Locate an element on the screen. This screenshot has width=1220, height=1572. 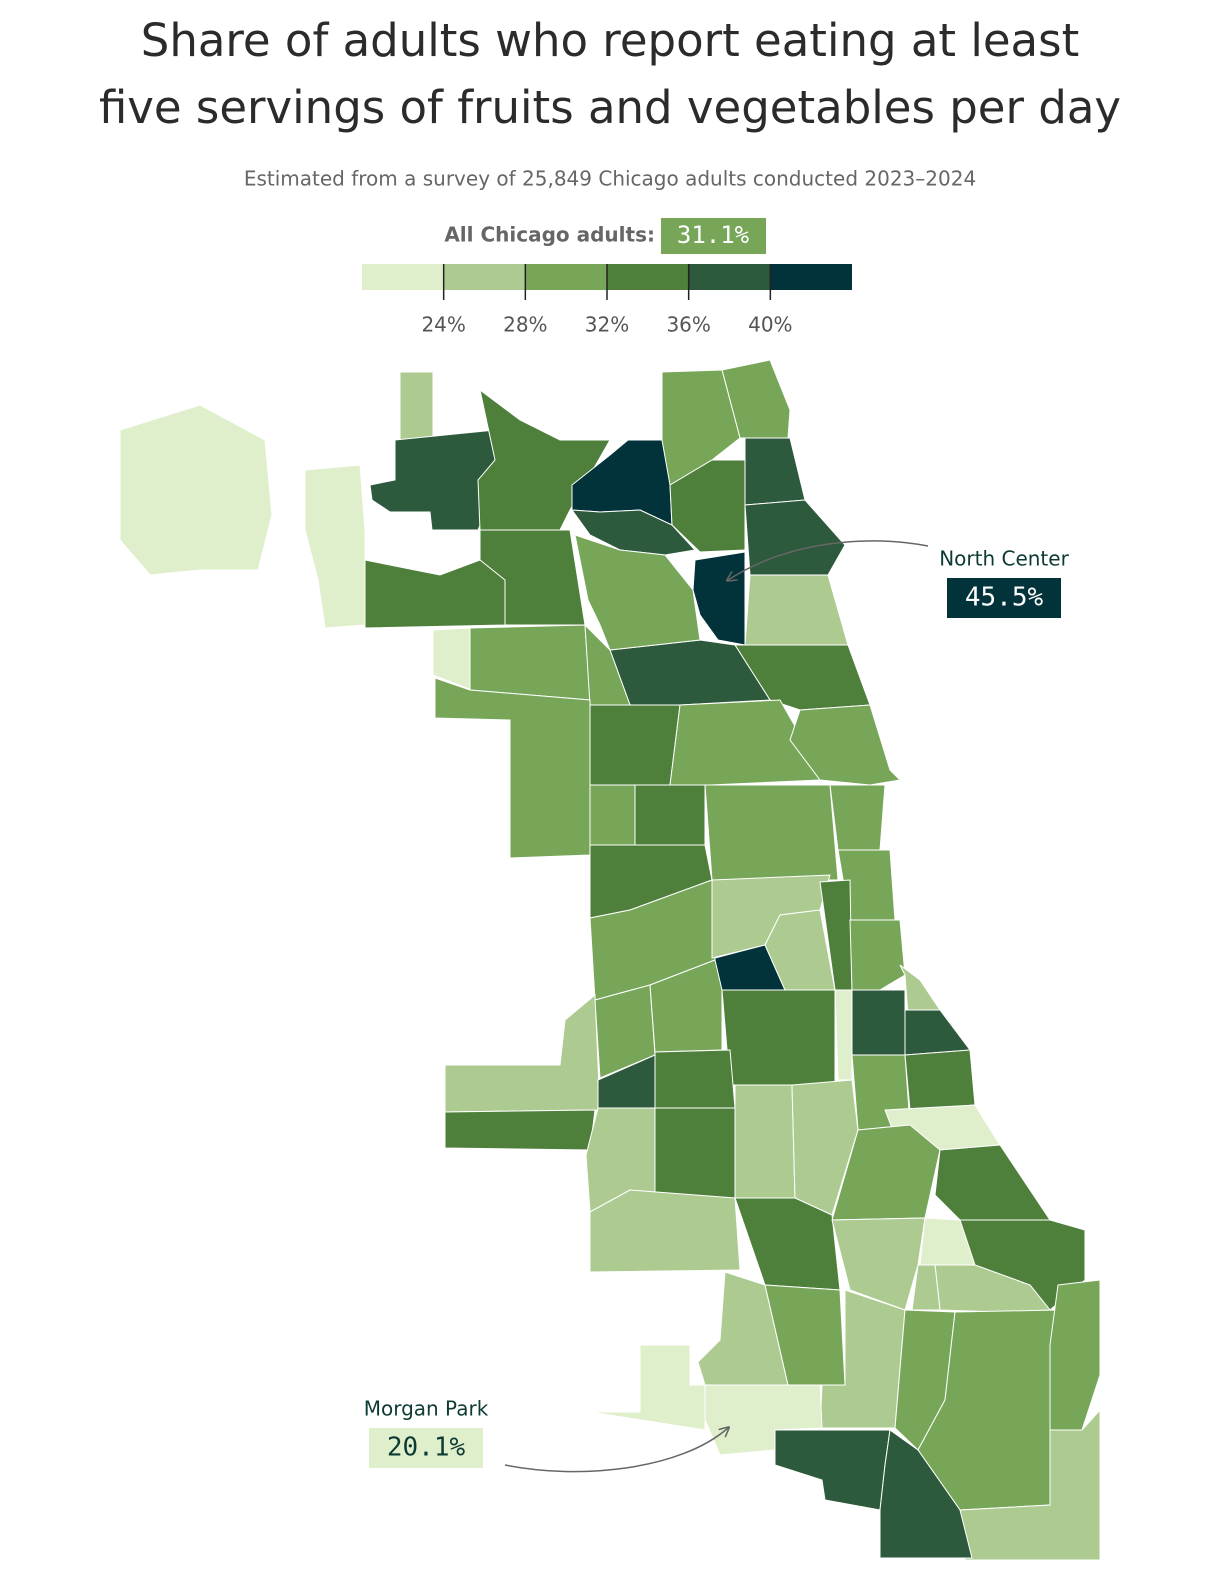
overall-label: All Chicago adults: is located at coordinates (549, 235).